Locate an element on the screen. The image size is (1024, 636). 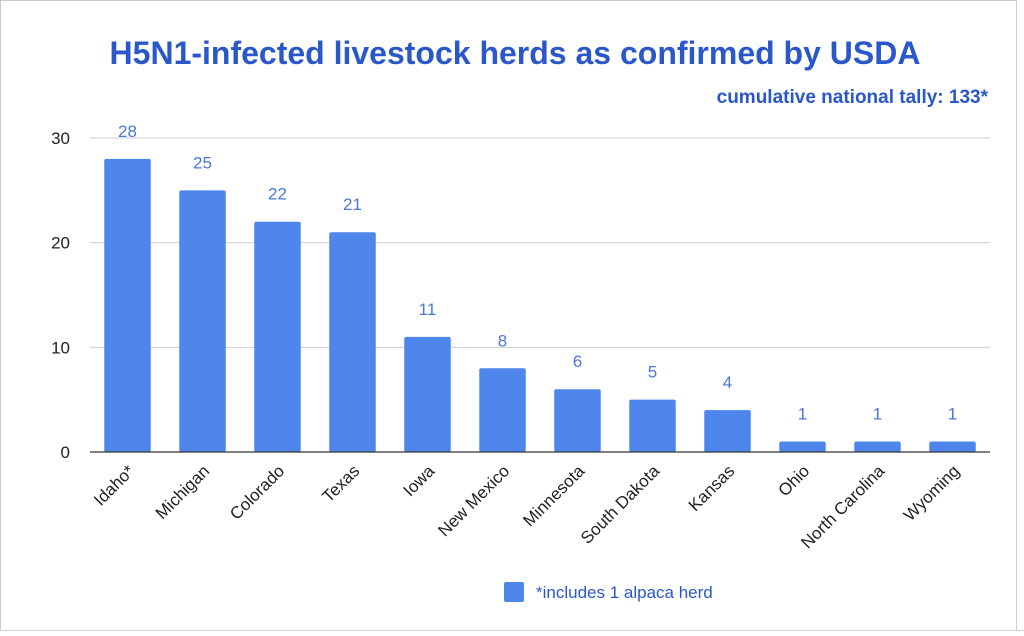
x-tick-label: New Mexico is located at coordinates (473, 500).